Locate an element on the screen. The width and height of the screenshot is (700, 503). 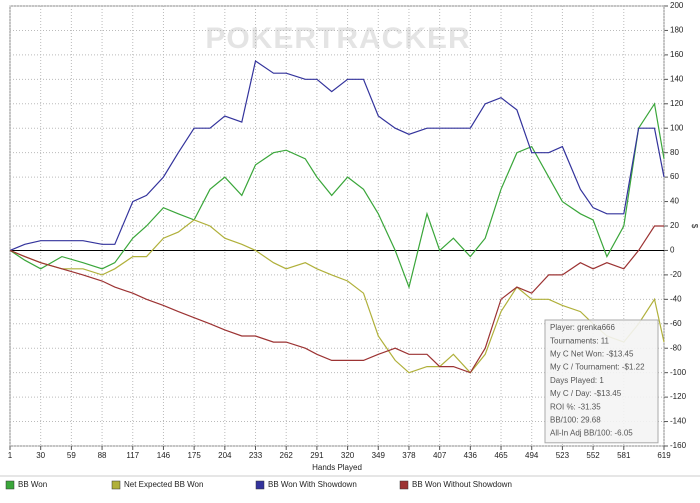
y-tick-label: -60 is located at coordinates (676, 323).